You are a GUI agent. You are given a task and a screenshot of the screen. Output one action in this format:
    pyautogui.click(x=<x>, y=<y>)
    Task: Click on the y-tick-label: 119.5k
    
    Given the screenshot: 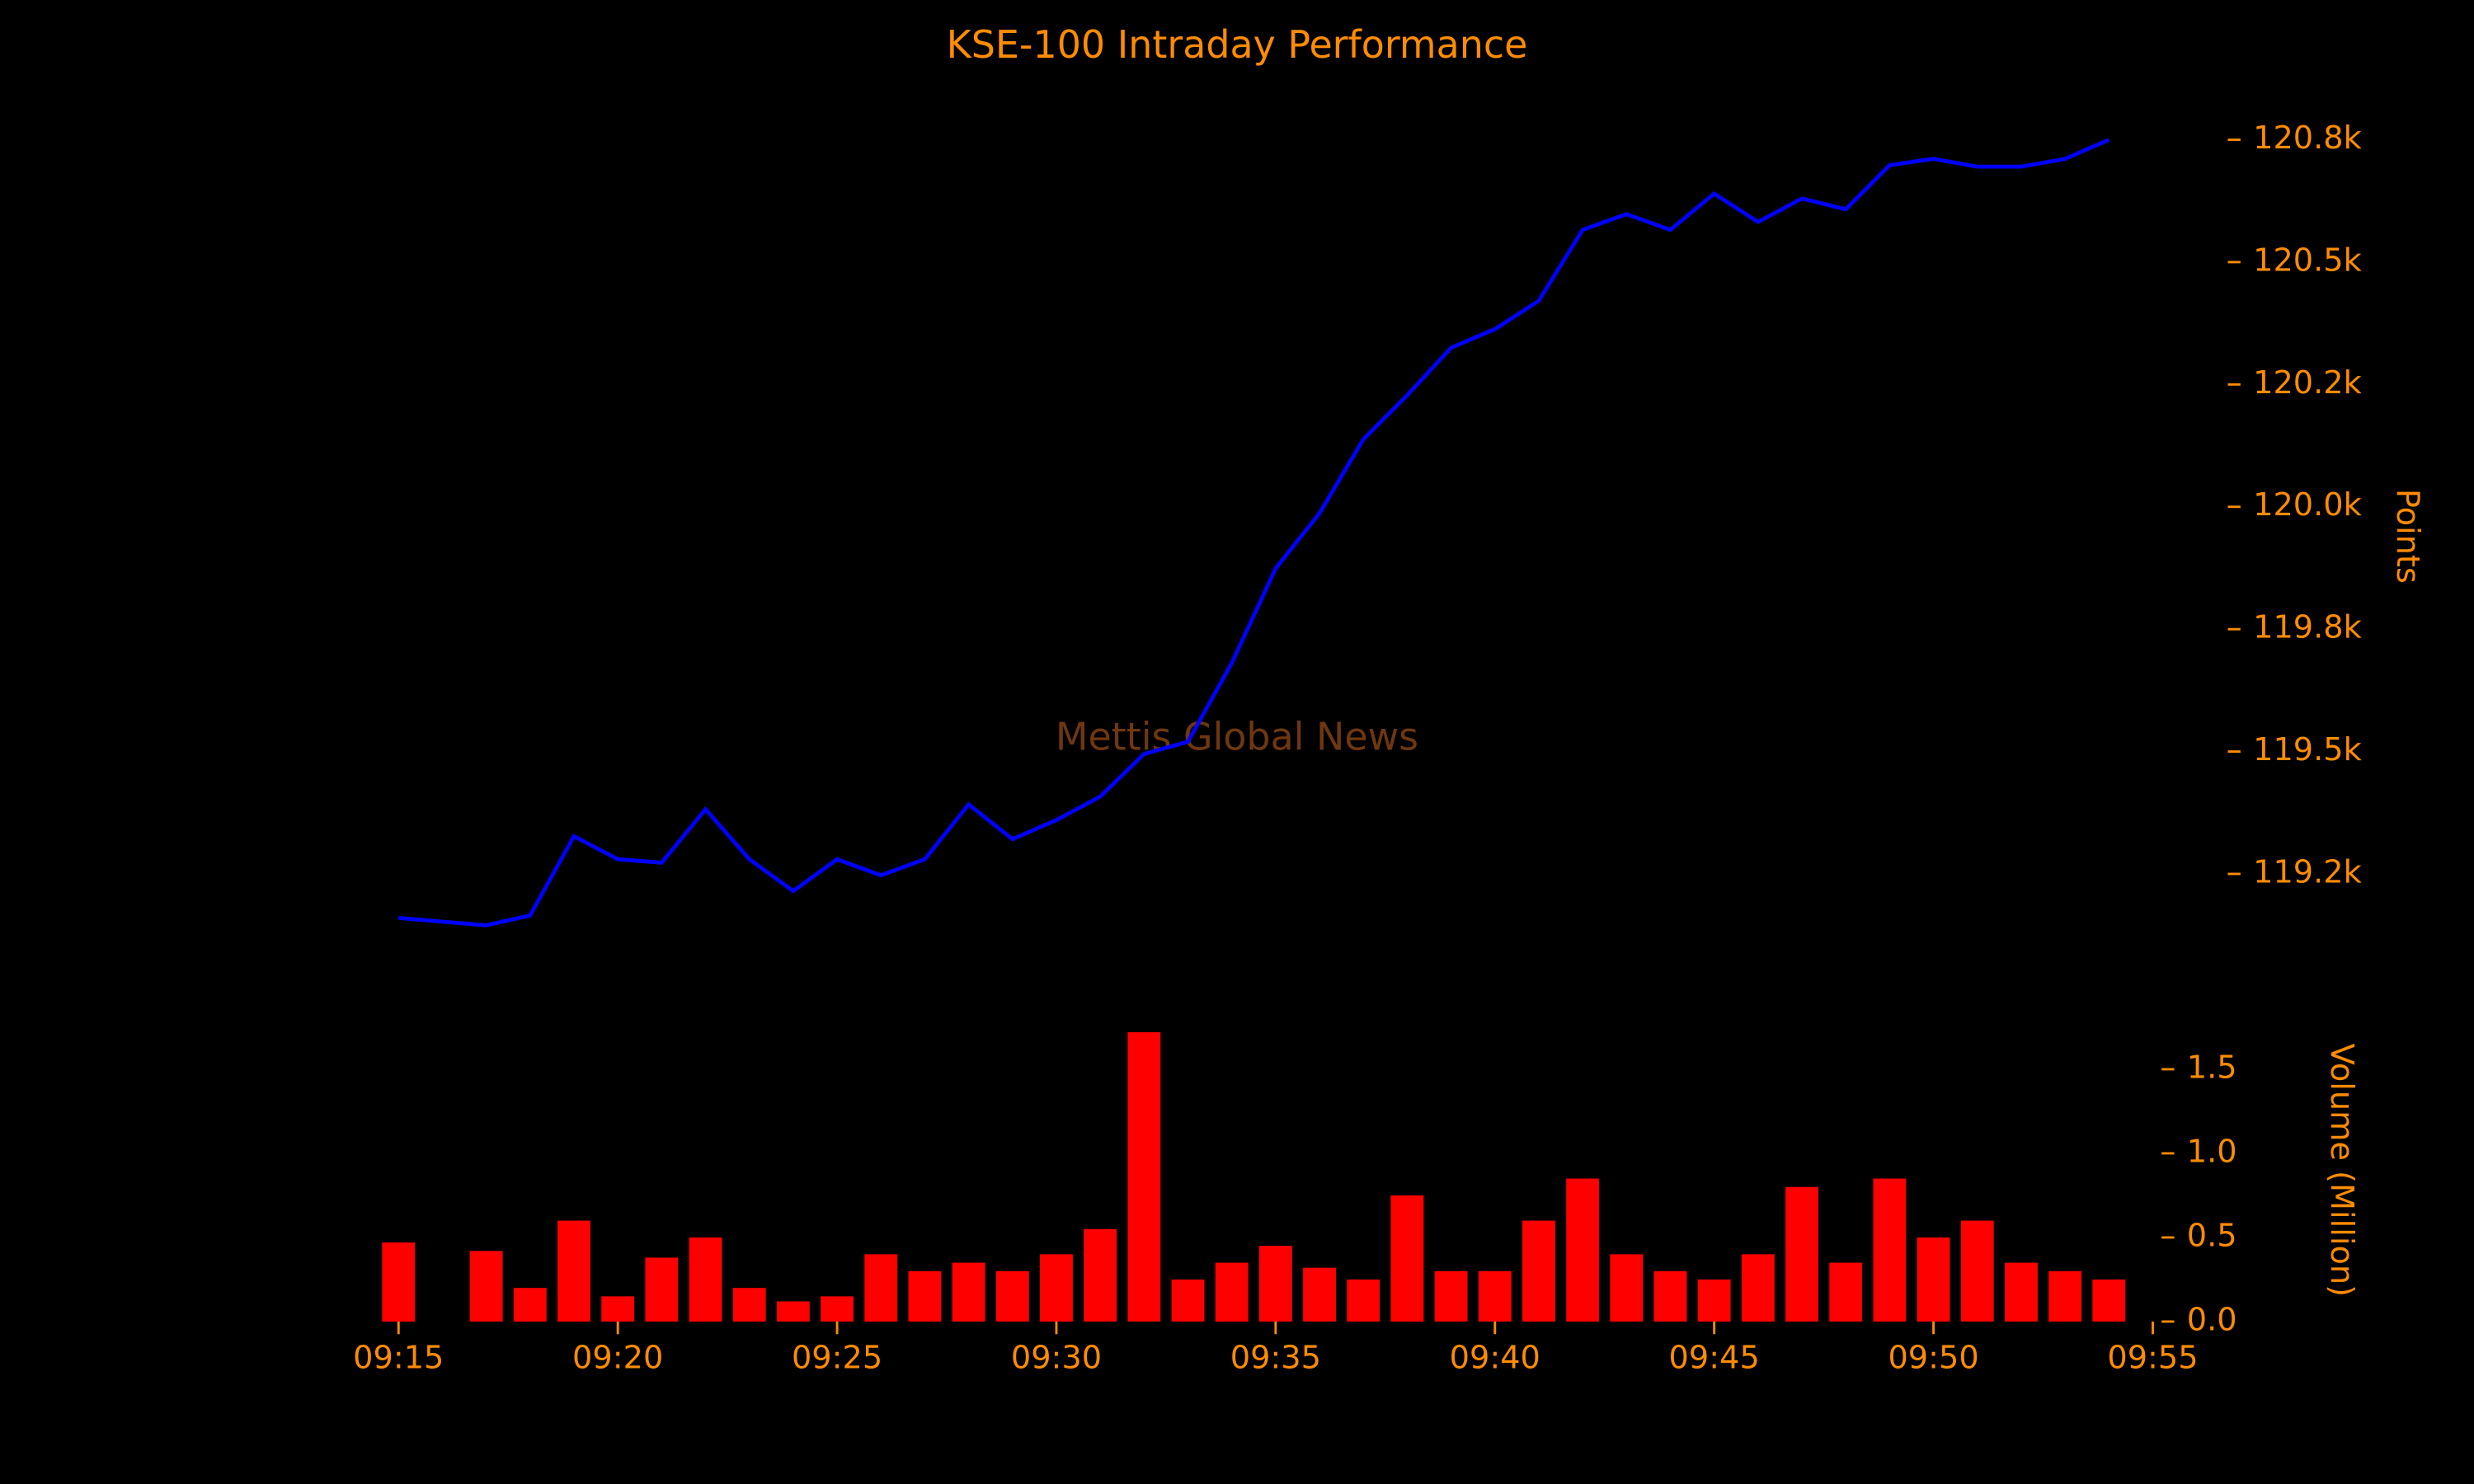 What is the action you would take?
    pyautogui.click(x=2308, y=749)
    